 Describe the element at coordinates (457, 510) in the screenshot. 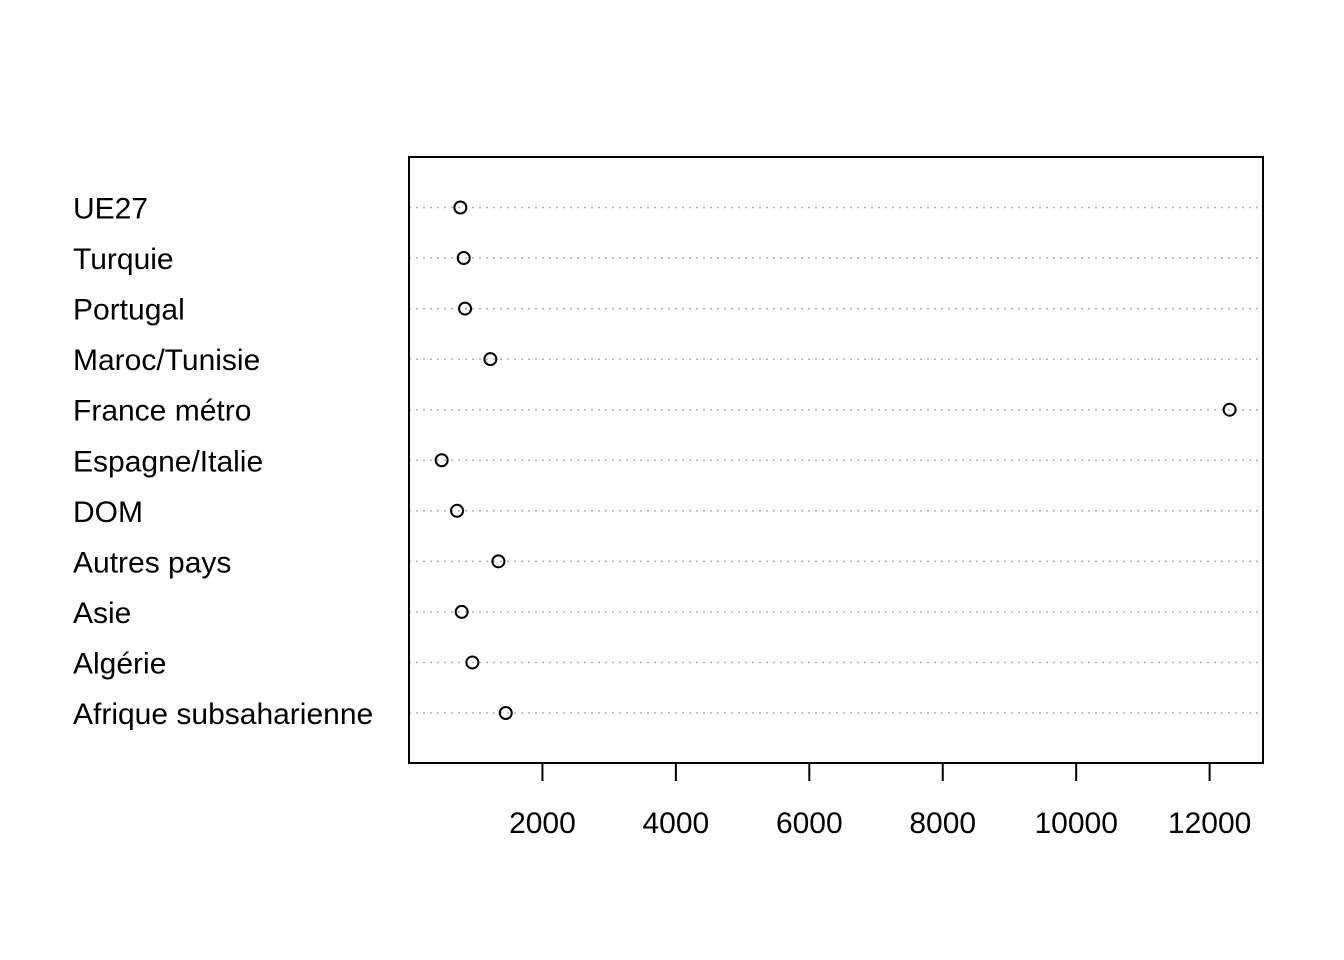

I see `point-dom` at that location.